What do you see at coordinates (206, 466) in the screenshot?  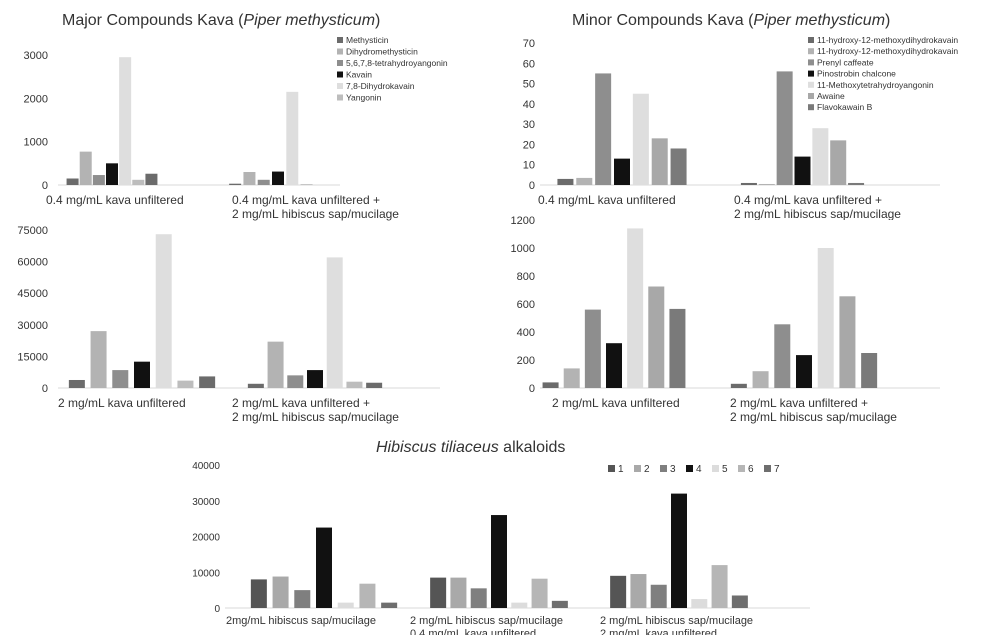 I see `y-tick-label: 40000` at bounding box center [206, 466].